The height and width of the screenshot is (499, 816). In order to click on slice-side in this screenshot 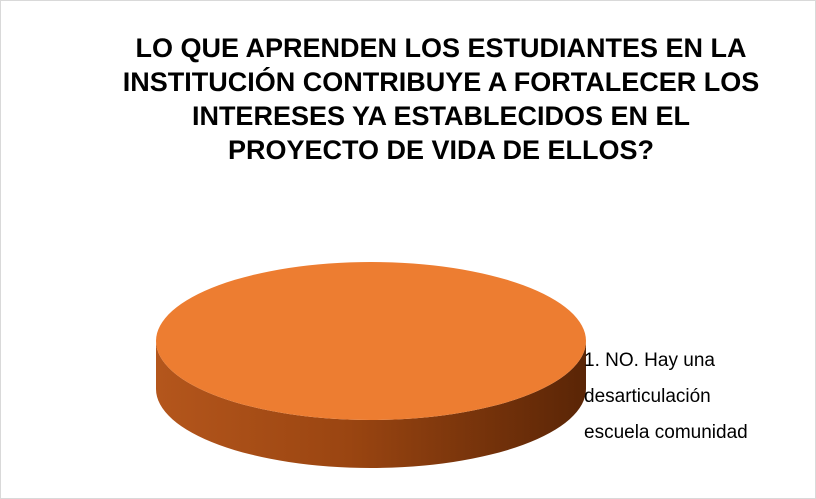, I will do `click(371, 404)`.